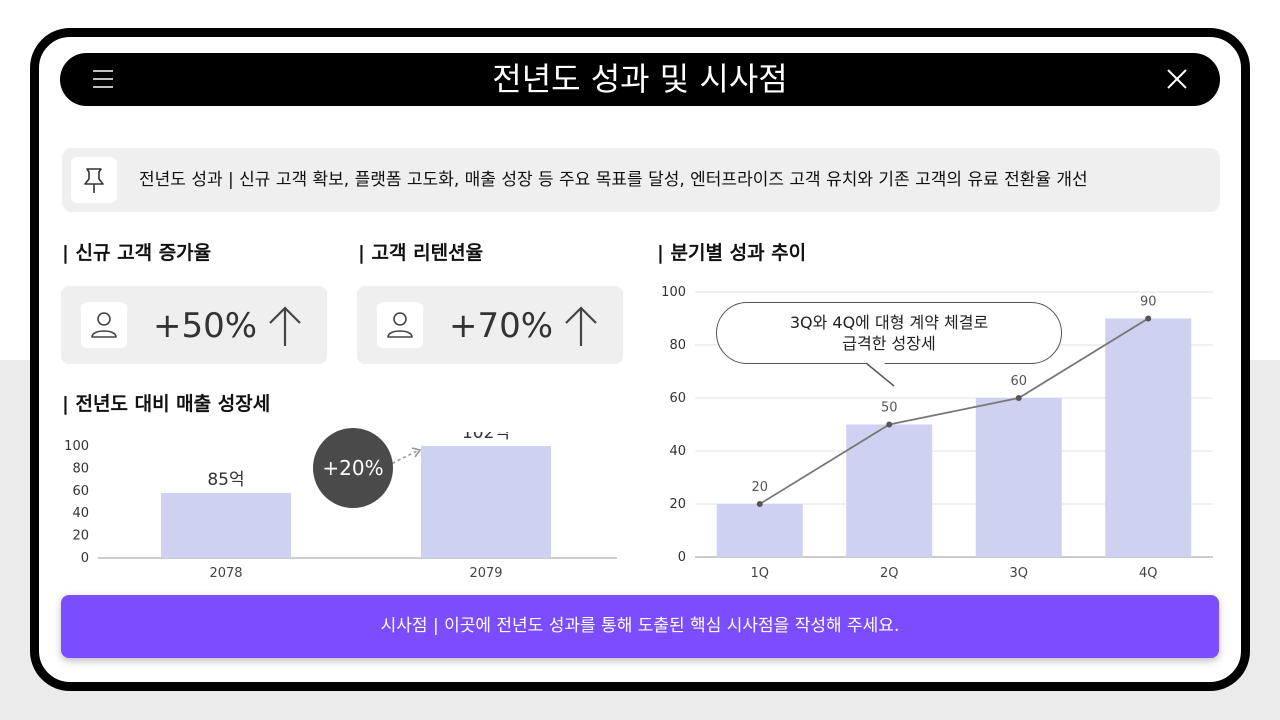 The width and height of the screenshot is (1280, 720). What do you see at coordinates (732, 253) in the screenshot?
I see `section-title-quarterly: | 분기별 성과 추이` at bounding box center [732, 253].